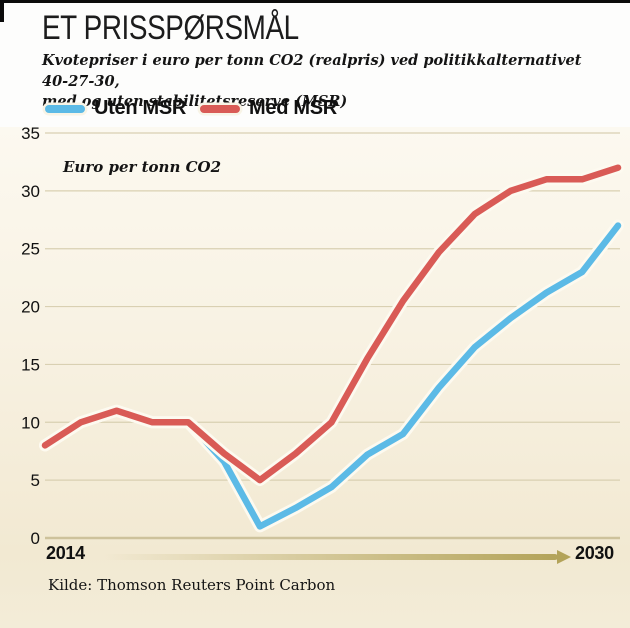 The image size is (630, 628). Describe the element at coordinates (30, 249) in the screenshot. I see `y-tick-label: 25` at that location.